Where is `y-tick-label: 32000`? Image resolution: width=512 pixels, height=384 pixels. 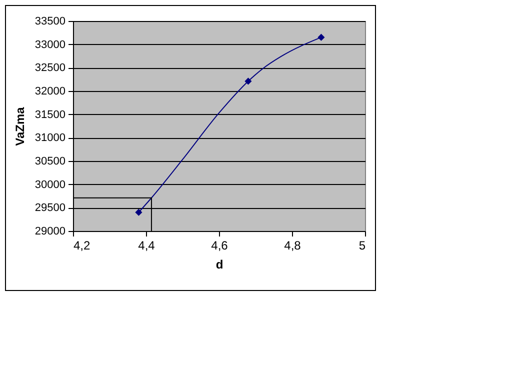 y-tick-label: 32000 is located at coordinates (50, 92).